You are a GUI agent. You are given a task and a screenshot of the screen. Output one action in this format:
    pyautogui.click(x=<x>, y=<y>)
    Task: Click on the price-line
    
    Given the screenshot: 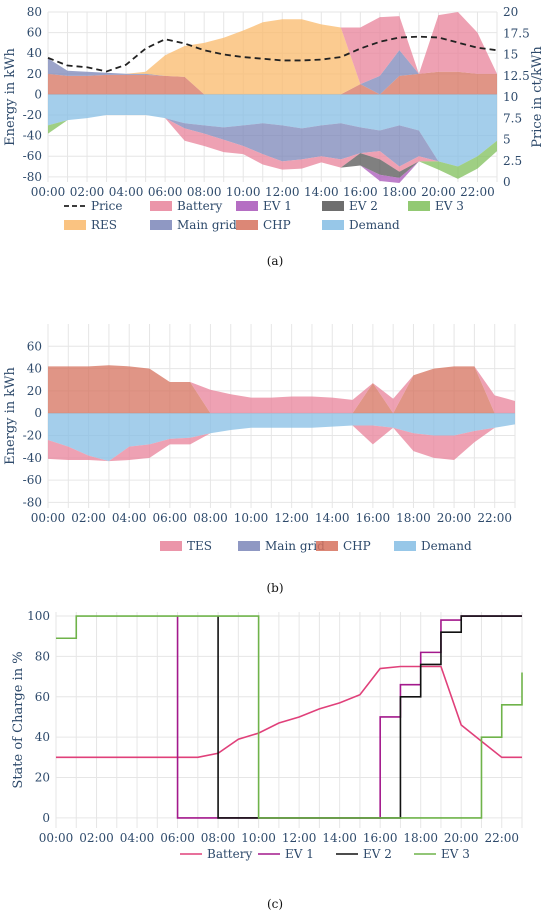 What is the action you would take?
    pyautogui.click(x=272, y=54)
    